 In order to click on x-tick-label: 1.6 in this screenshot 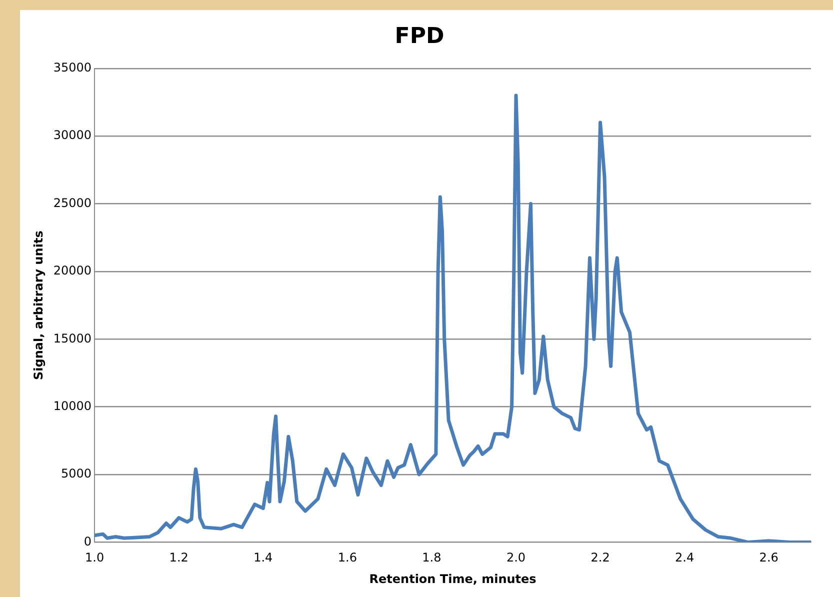, I will do `click(347, 557)`.